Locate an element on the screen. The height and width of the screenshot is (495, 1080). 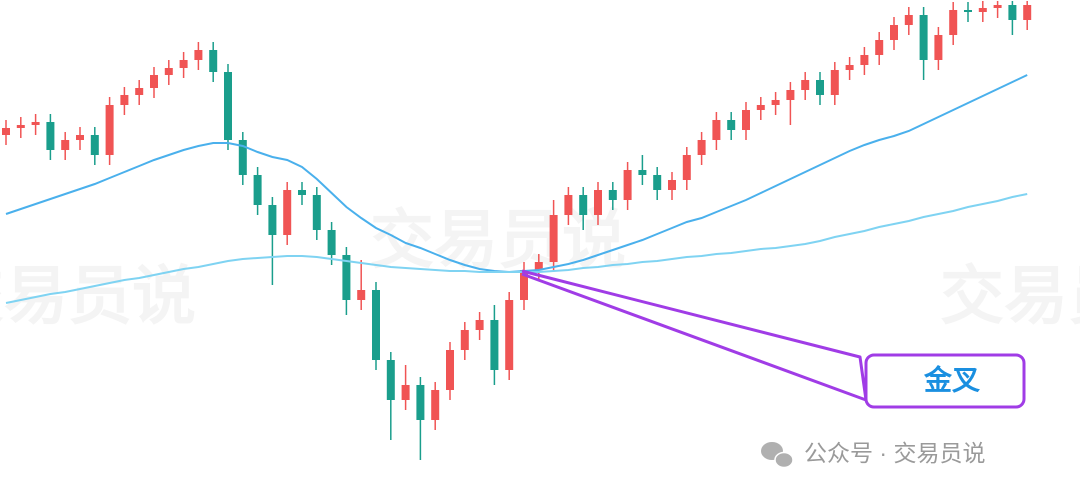
annotation-arrow is located at coordinates (694, 335).